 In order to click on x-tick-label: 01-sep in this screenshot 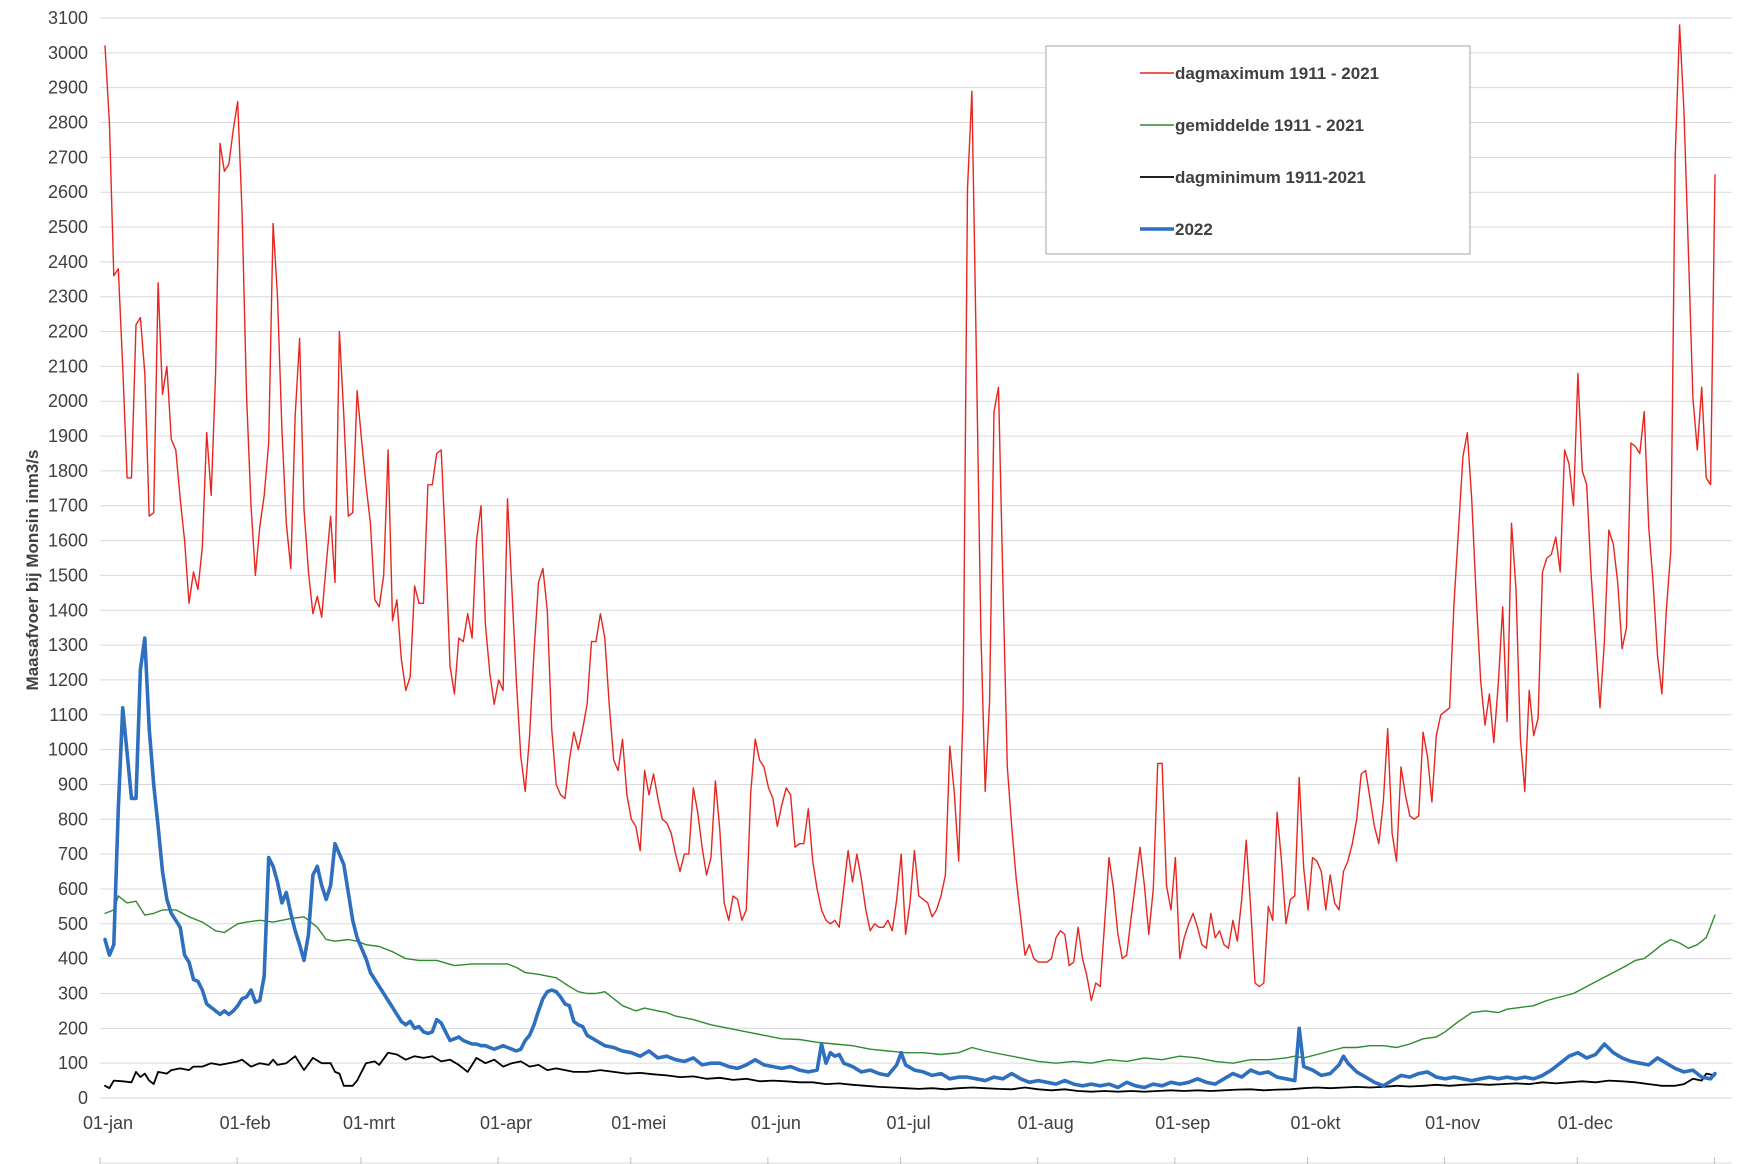, I will do `click(1182, 1123)`.